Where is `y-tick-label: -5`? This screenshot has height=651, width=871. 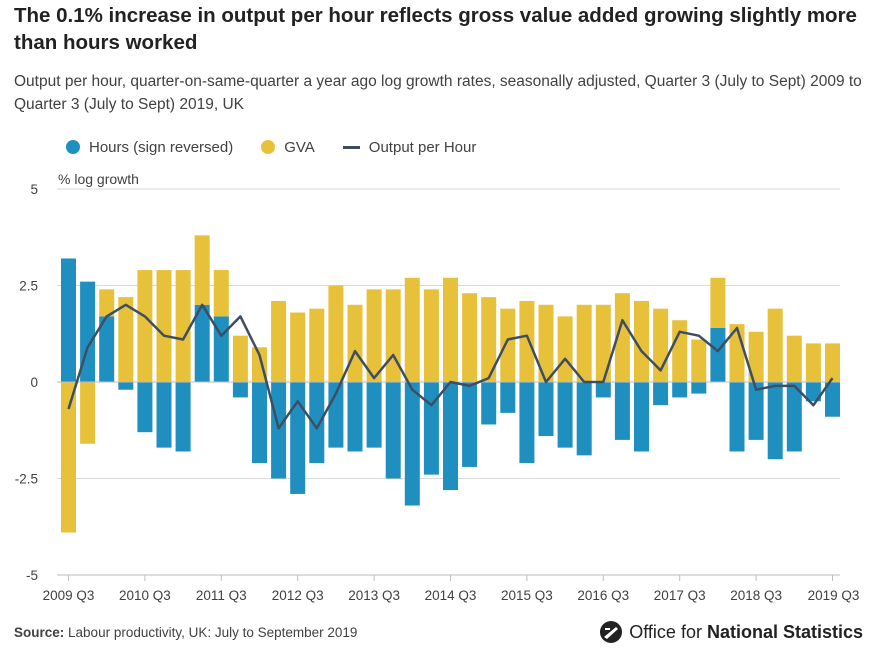
y-tick-label: -5 is located at coordinates (32, 575).